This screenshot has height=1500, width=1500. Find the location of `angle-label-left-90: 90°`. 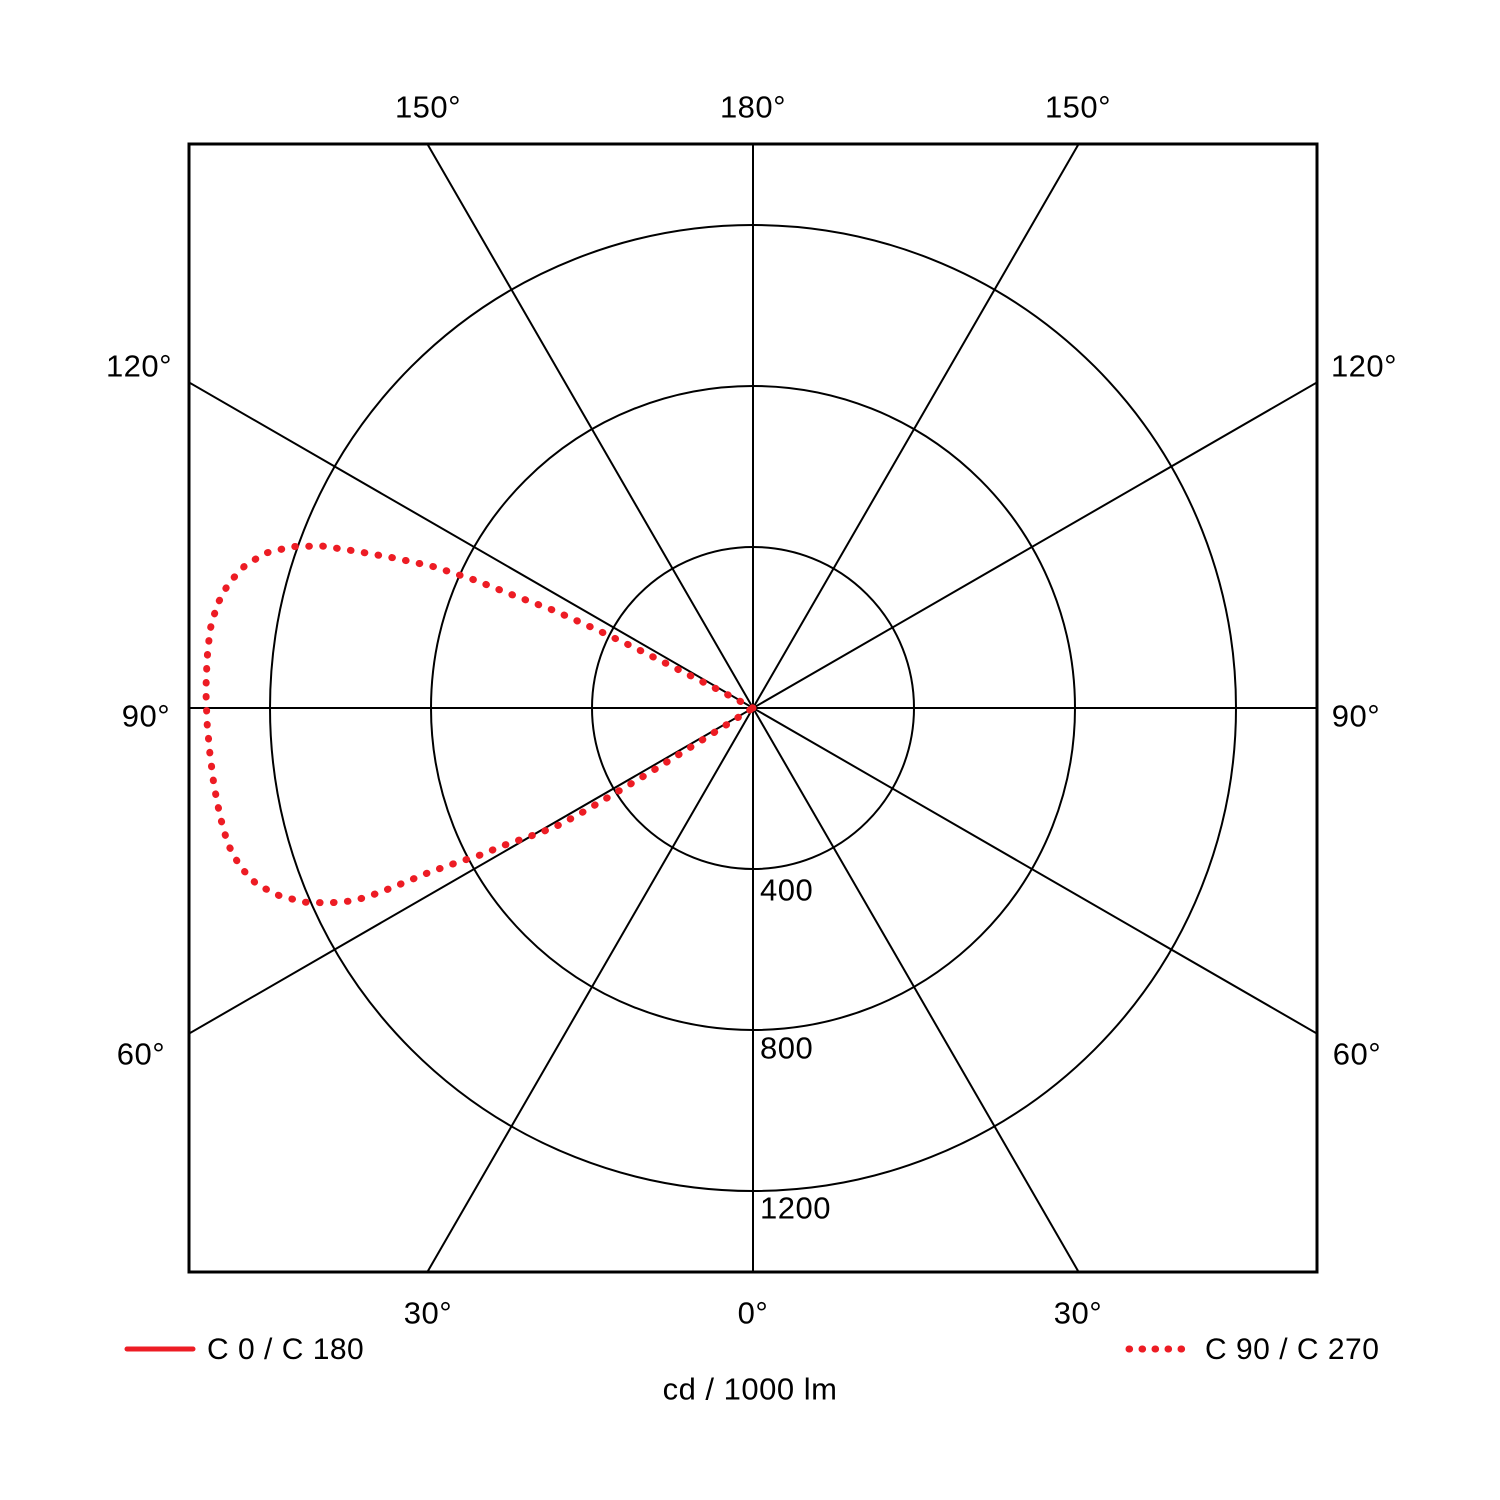

angle-label-left-90: 90° is located at coordinates (146, 716).